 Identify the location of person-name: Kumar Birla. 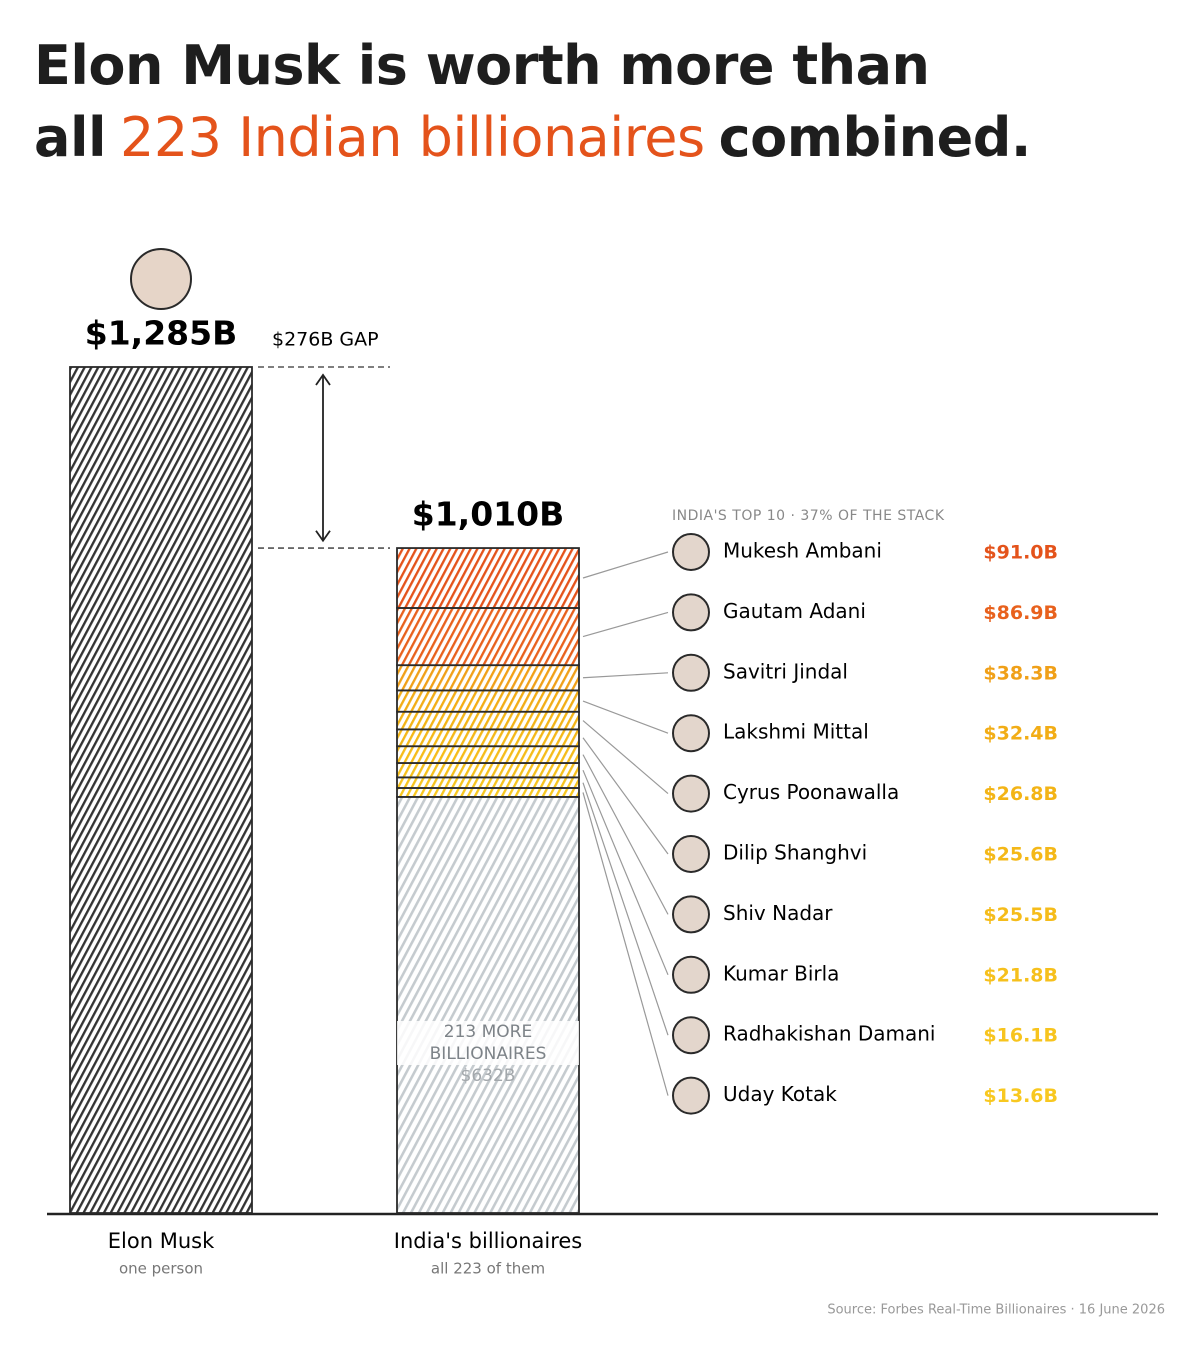
(781, 973).